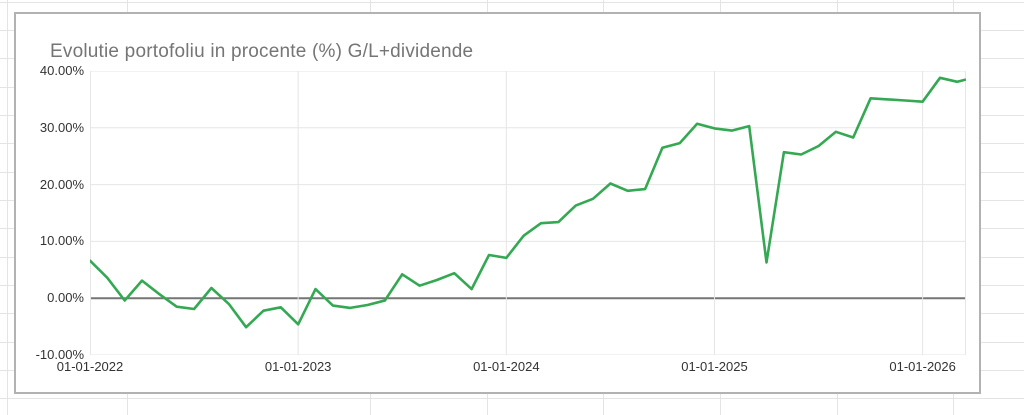  Describe the element at coordinates (298, 366) in the screenshot. I see `x-axis-tick-label: 01-01-2023` at that location.